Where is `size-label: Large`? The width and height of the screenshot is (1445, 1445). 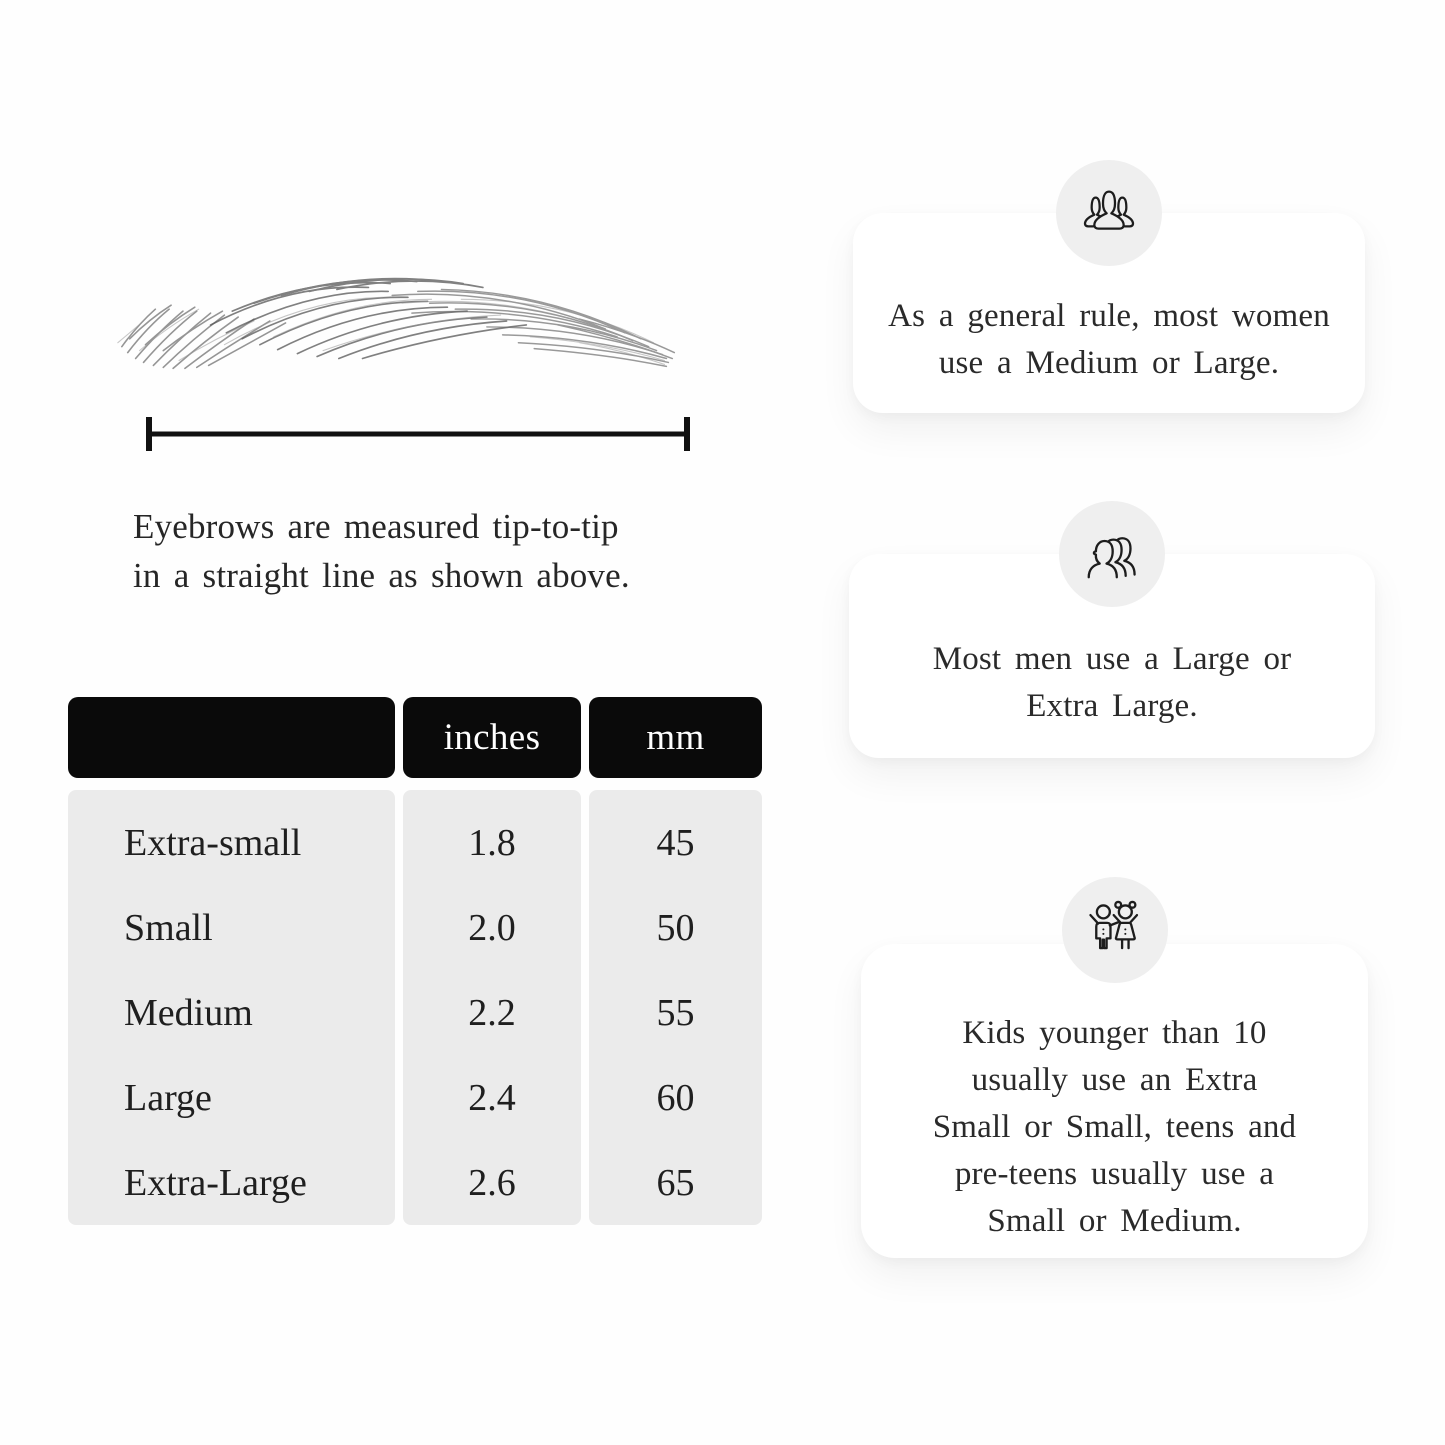 size-label: Large is located at coordinates (168, 1097).